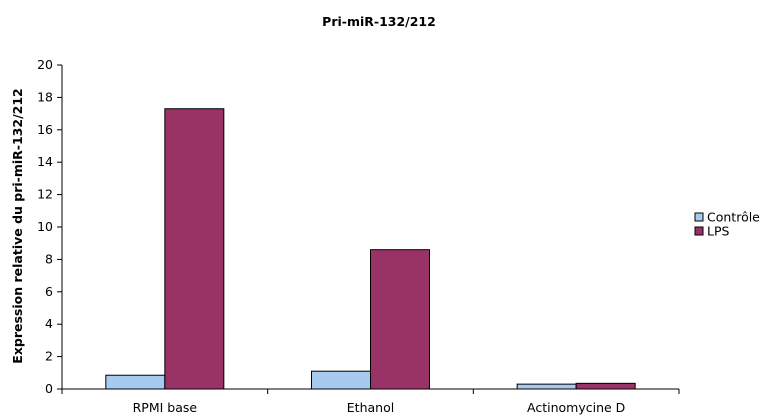  I want to click on legend-label: Contrôle, so click(733, 217).